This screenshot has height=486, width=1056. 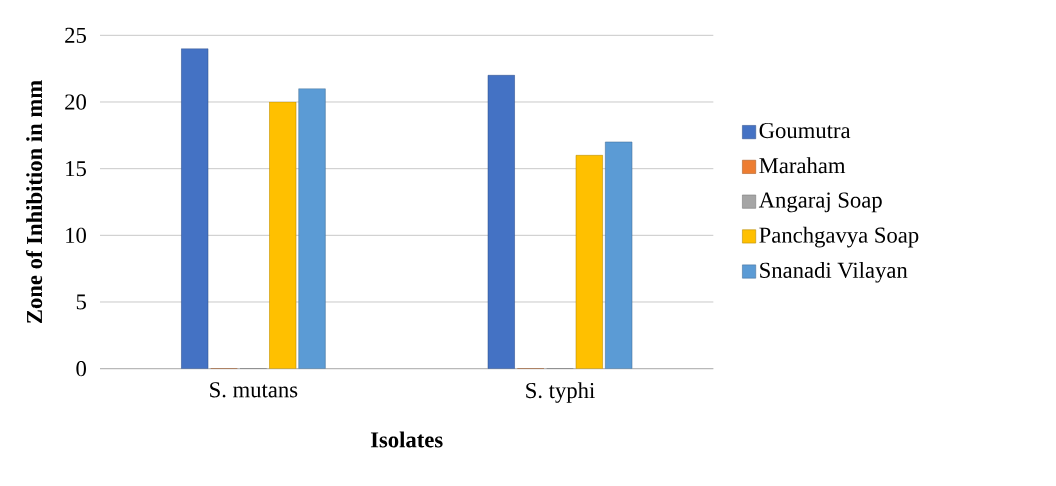 I want to click on y-tick-label: 20, so click(x=75, y=102).